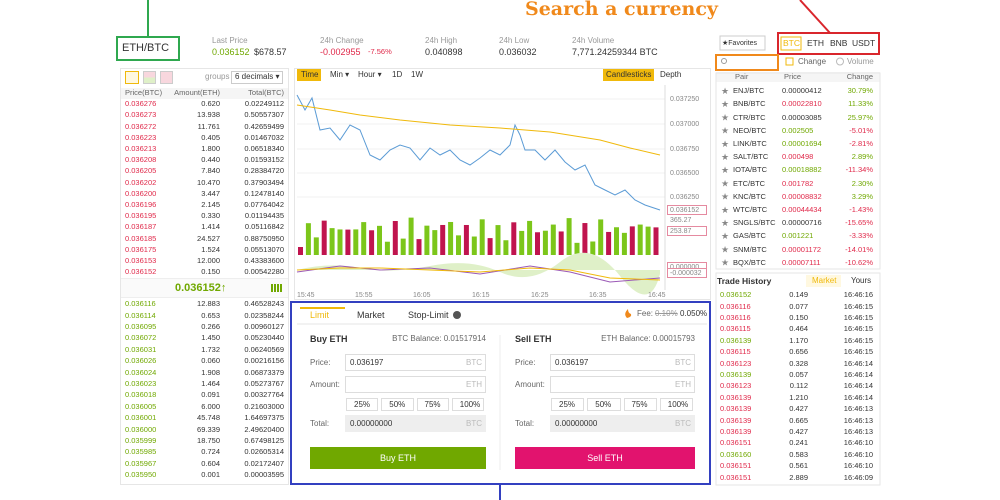 The image size is (1000, 500). Describe the element at coordinates (132, 77) in the screenshot. I see `ob-icon` at that location.